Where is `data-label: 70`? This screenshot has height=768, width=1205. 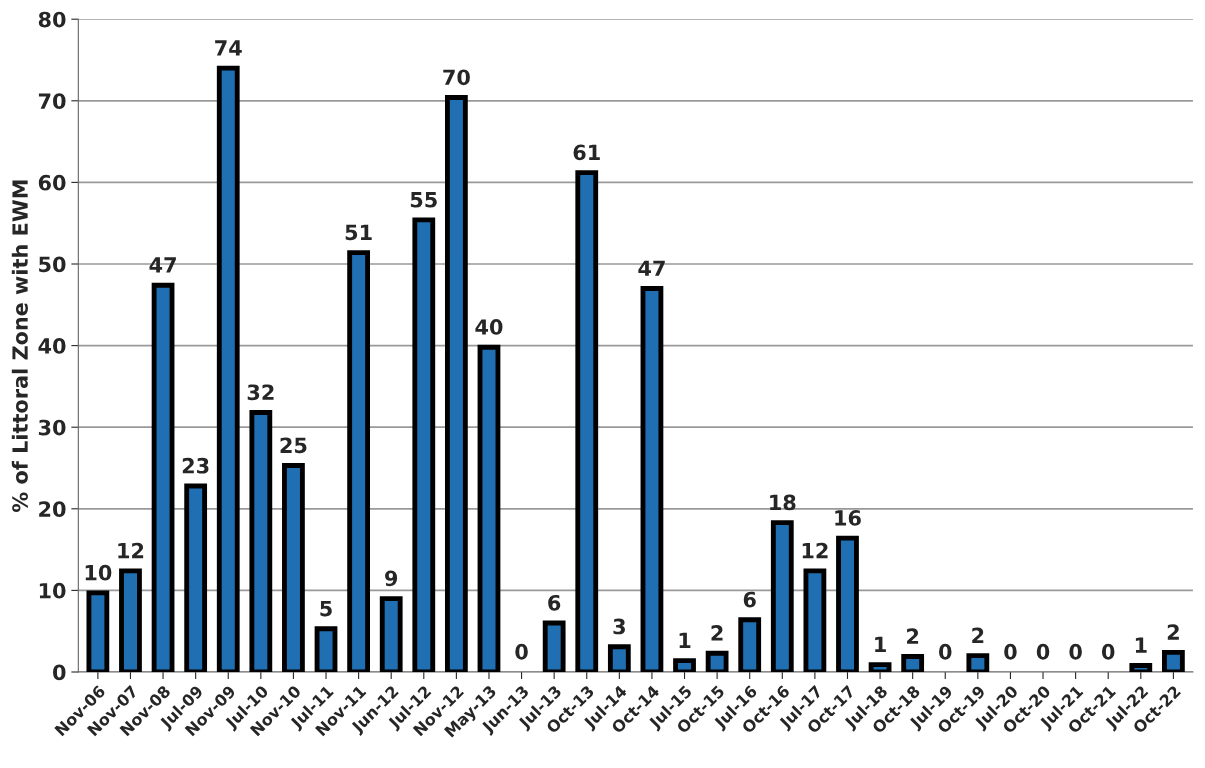 data-label: 70 is located at coordinates (456, 77).